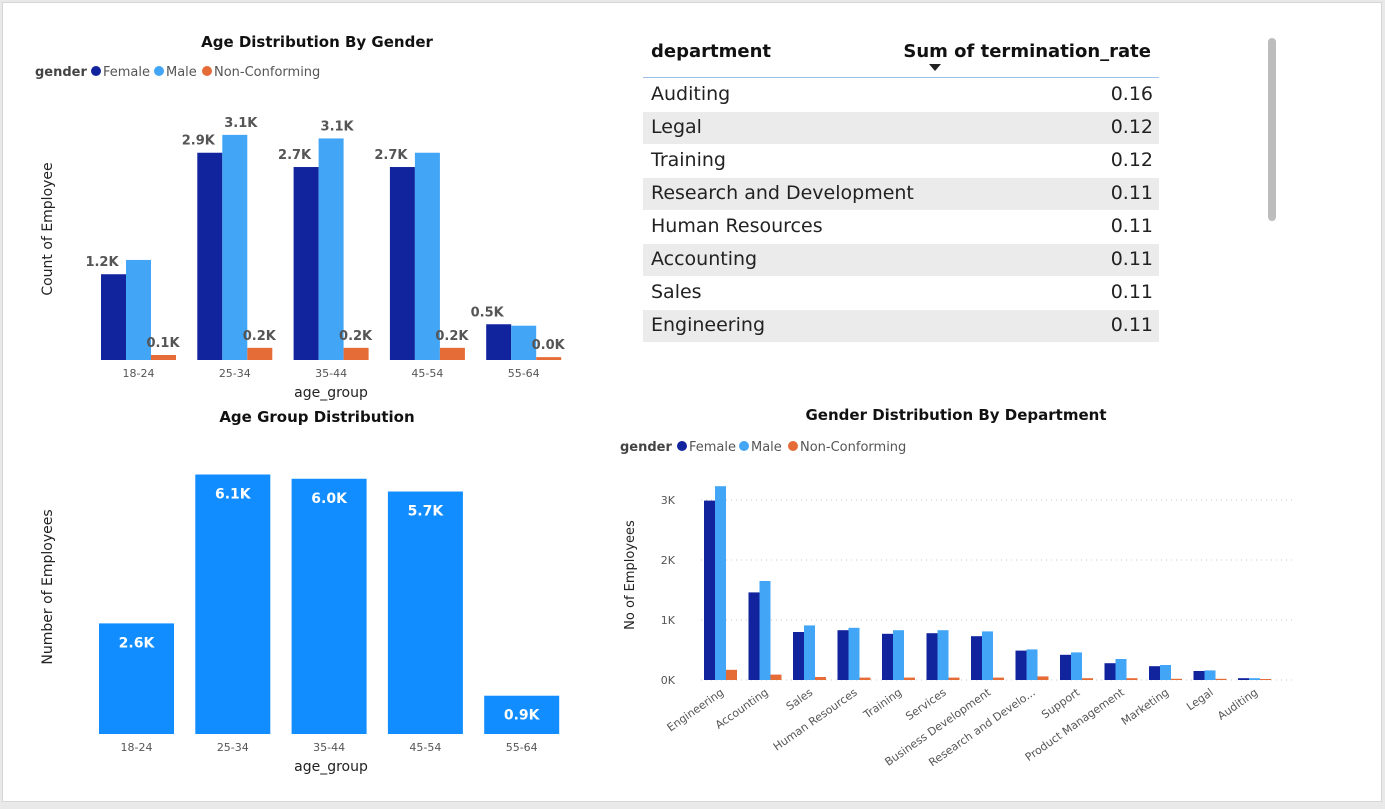 The height and width of the screenshot is (809, 1385). I want to click on table-row: Accounting 0.11, so click(901, 260).